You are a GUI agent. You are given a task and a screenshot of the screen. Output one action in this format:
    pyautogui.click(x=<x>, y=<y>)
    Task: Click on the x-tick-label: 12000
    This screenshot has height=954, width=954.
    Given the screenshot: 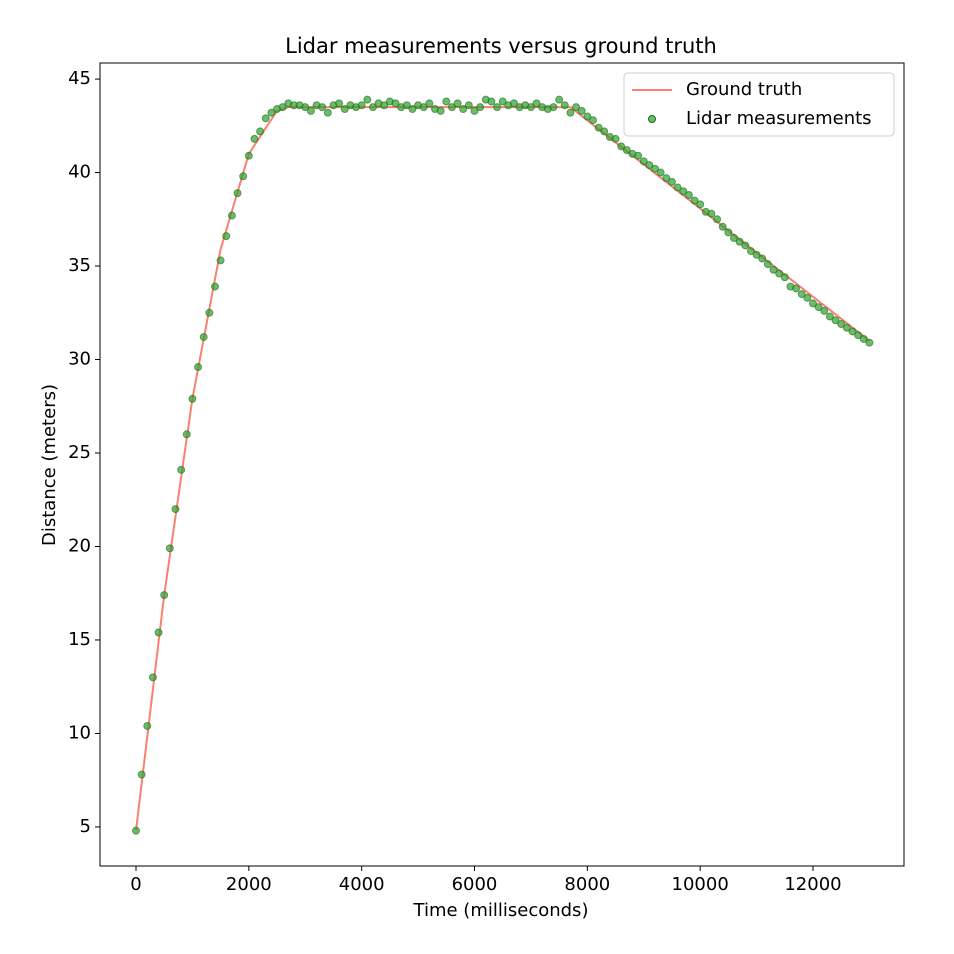 What is the action you would take?
    pyautogui.click(x=812, y=884)
    